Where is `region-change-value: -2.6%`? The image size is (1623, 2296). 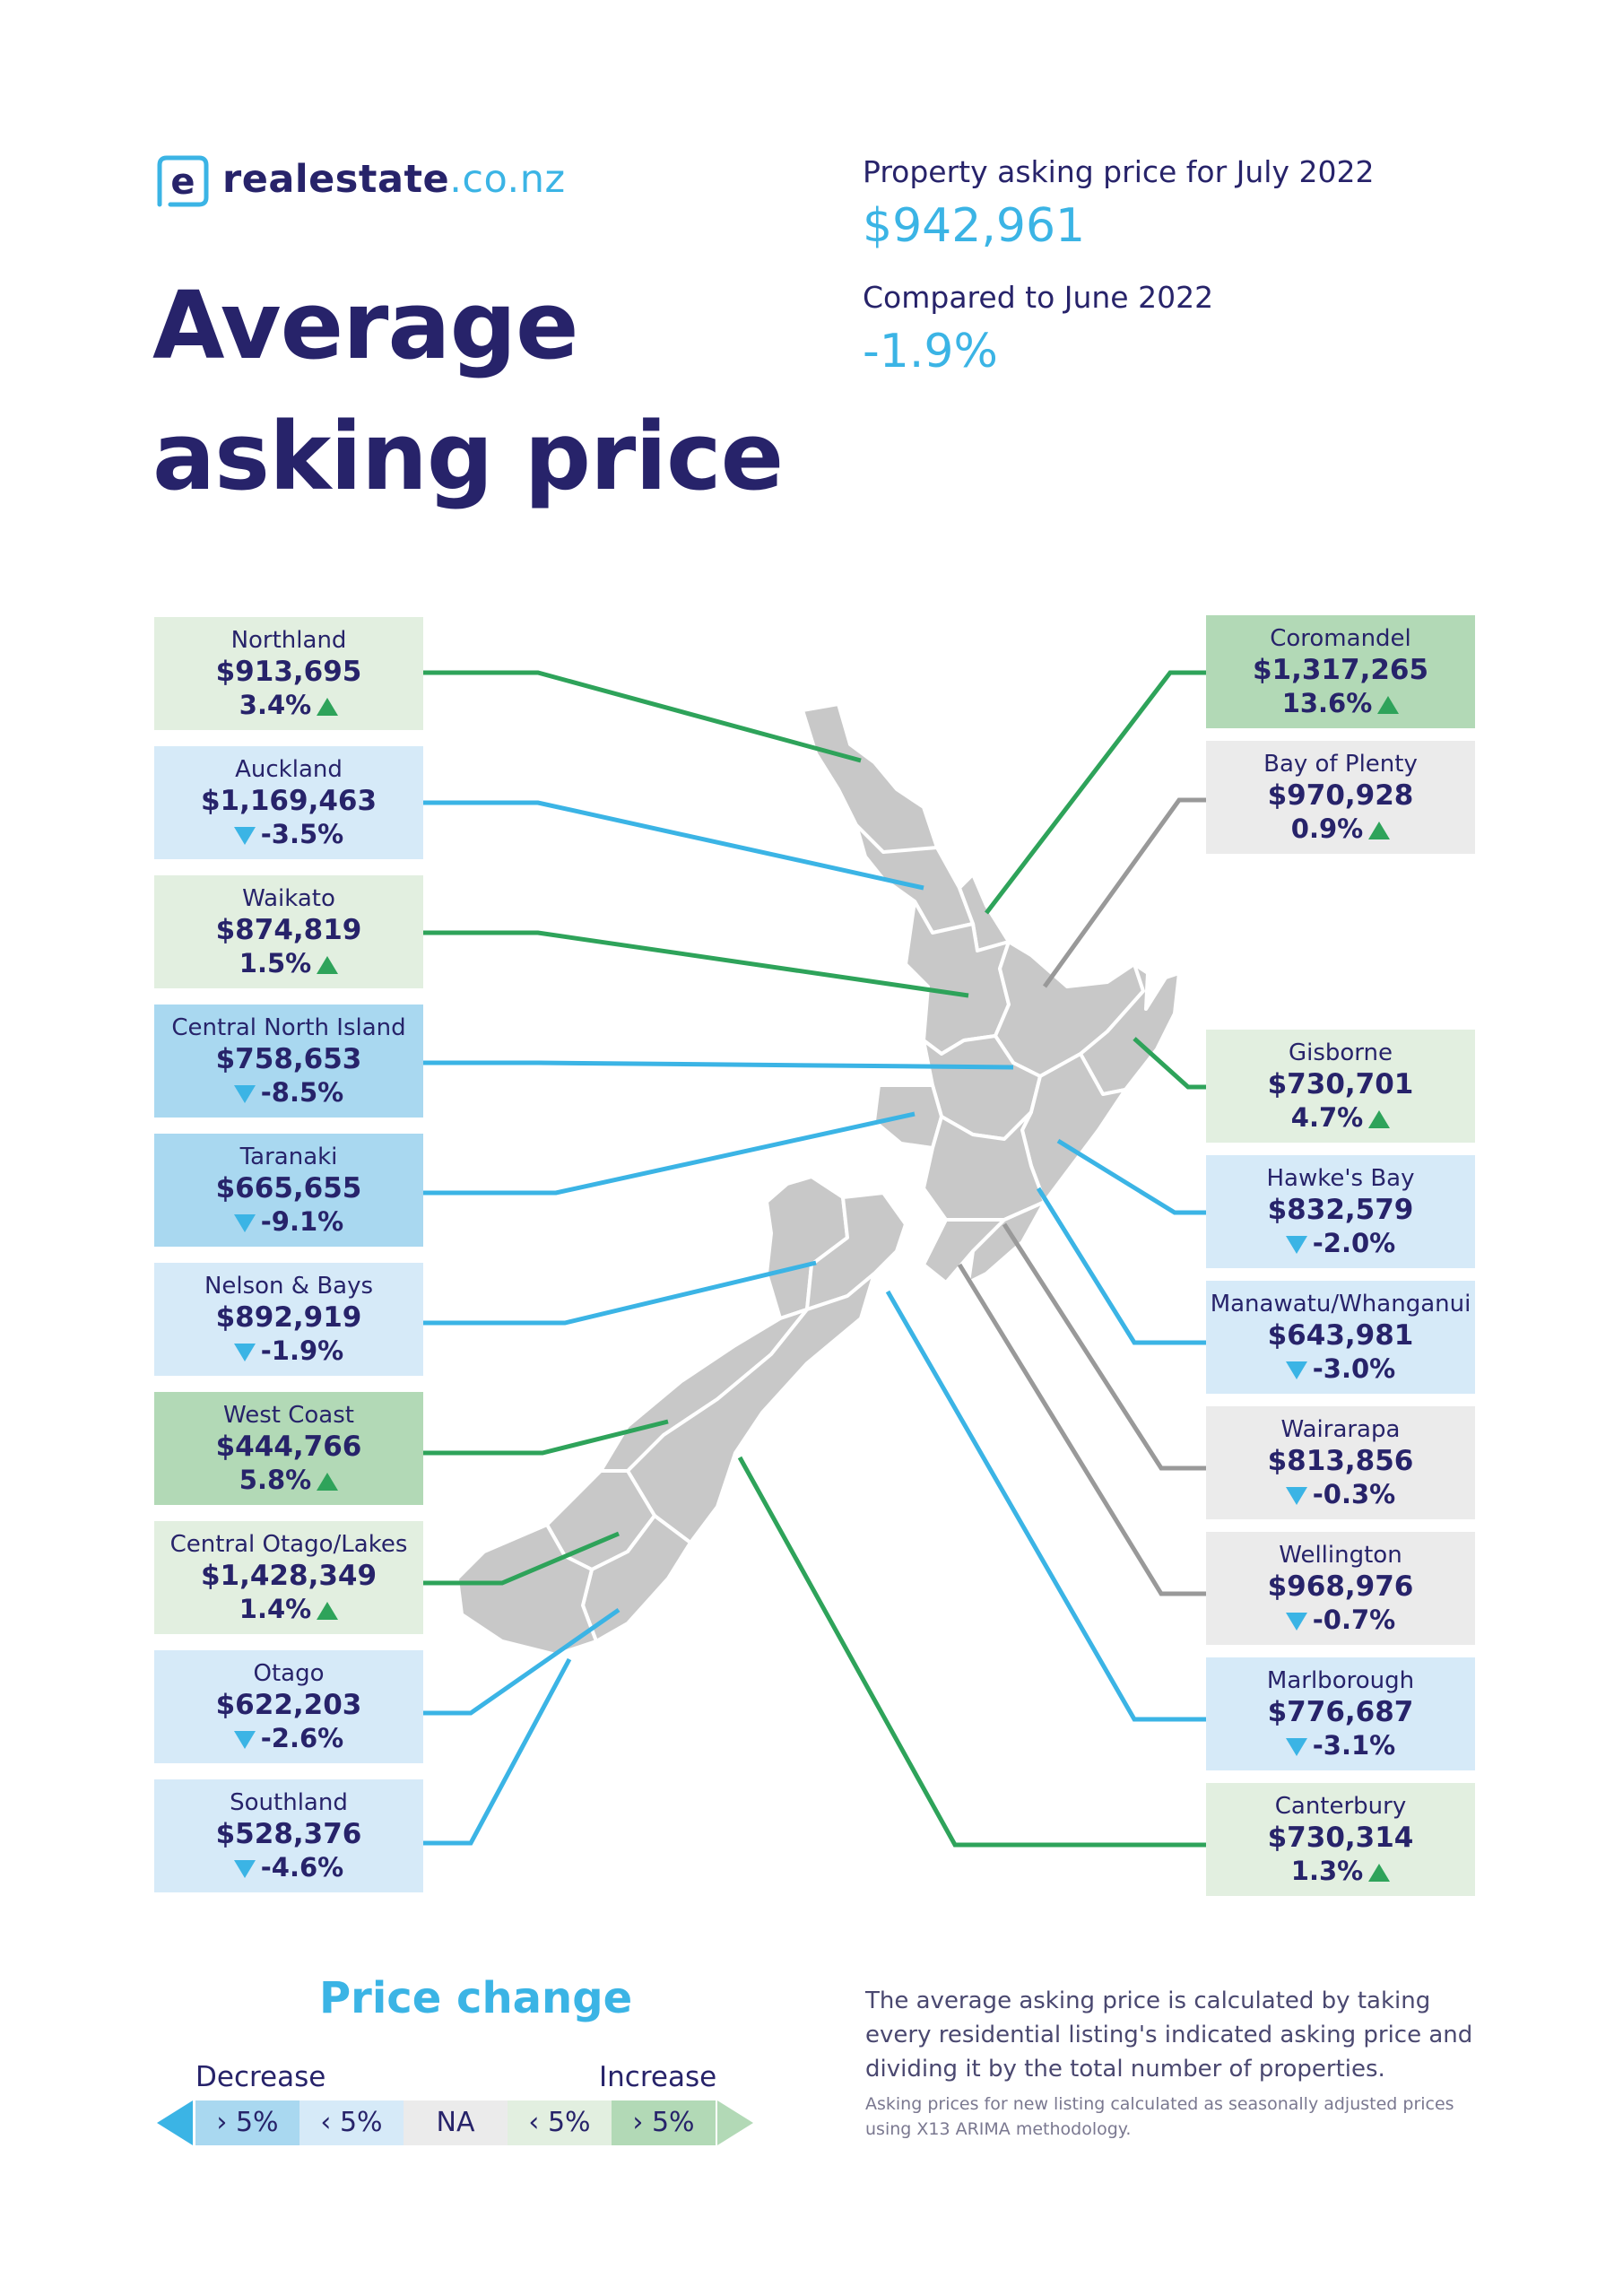
region-change-value: -2.6% is located at coordinates (302, 1738).